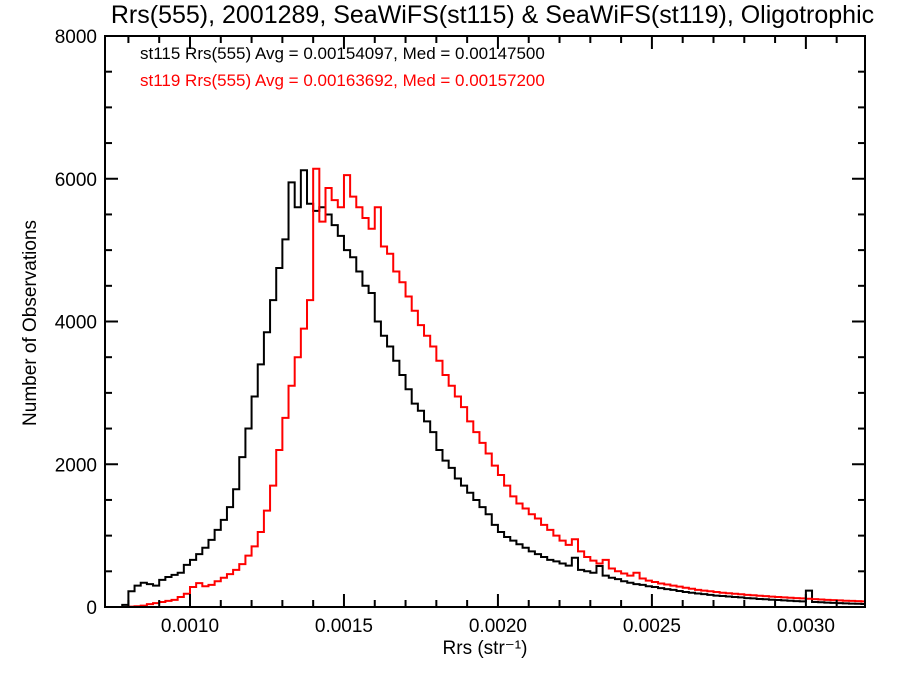 The image size is (900, 675). What do you see at coordinates (498, 626) in the screenshot?
I see `x-tick-label: 0.0020` at bounding box center [498, 626].